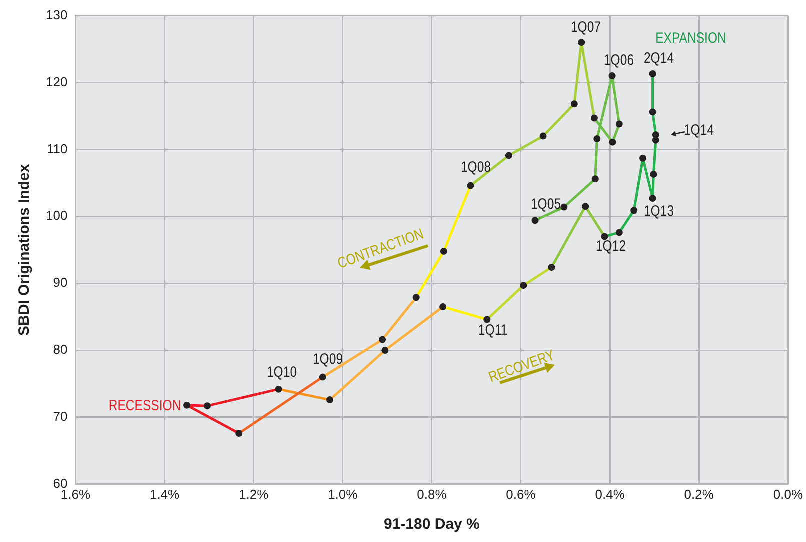 This screenshot has height=542, width=806. I want to click on y-tick-label: 90, so click(60, 282).